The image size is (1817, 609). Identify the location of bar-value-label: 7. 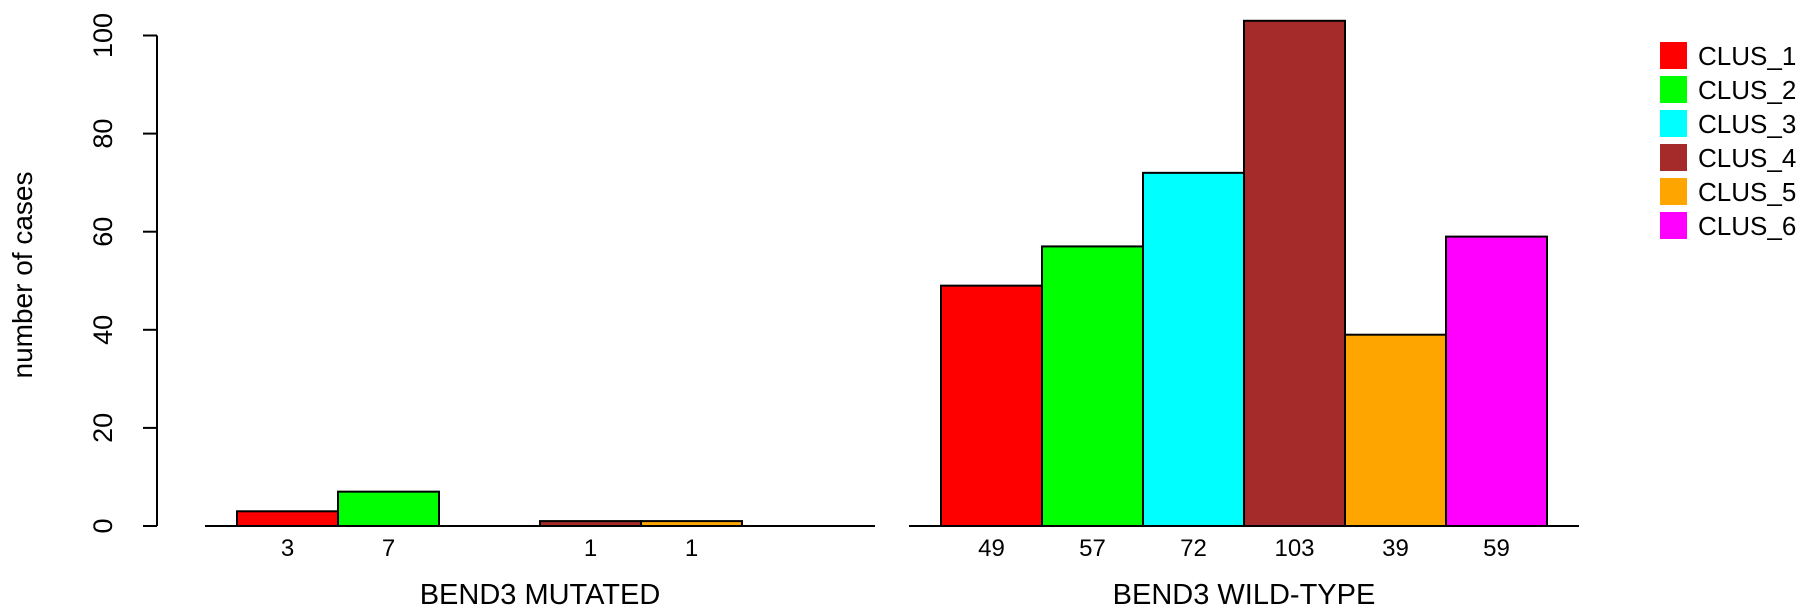
(388, 548).